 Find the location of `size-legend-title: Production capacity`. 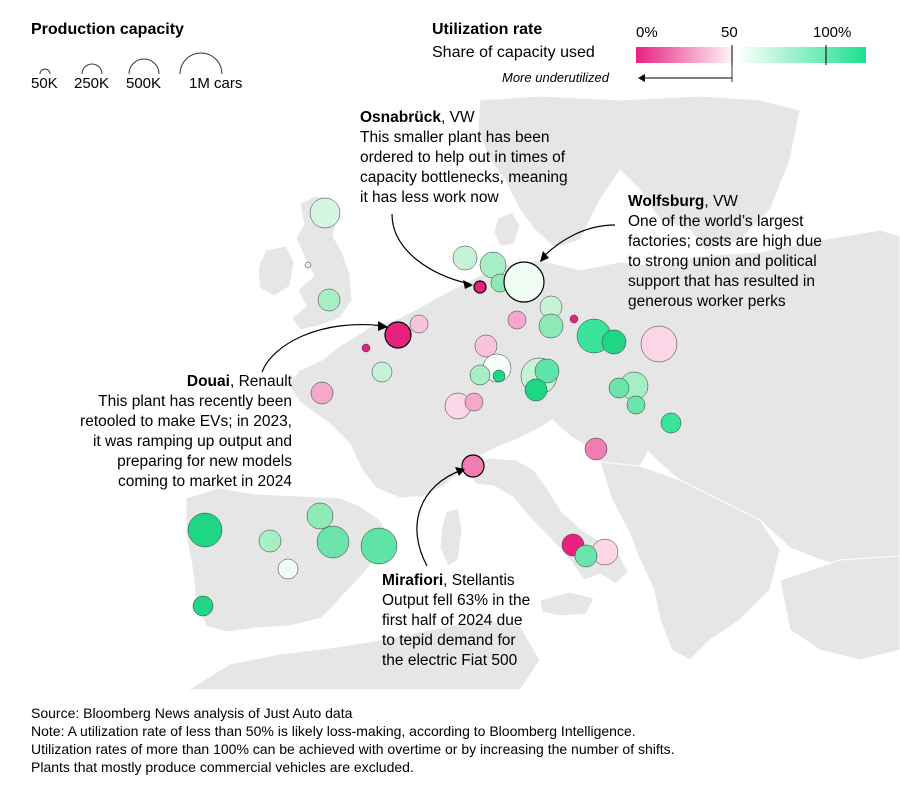

size-legend-title: Production capacity is located at coordinates (107, 29).